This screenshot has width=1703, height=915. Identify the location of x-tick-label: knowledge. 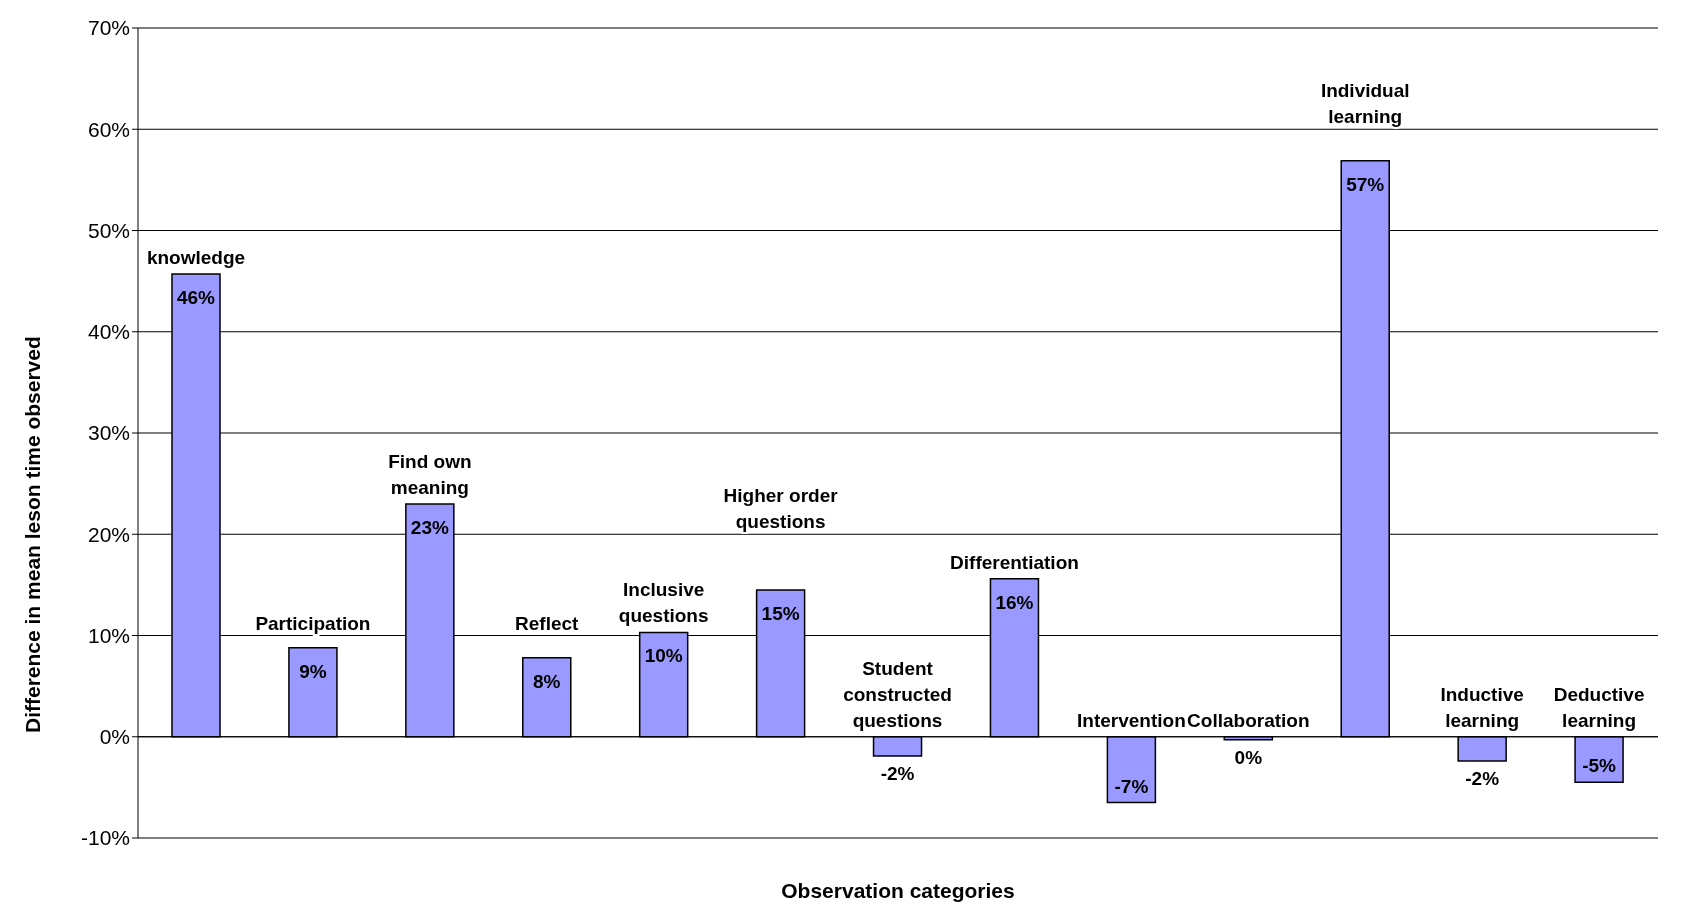
(196, 258).